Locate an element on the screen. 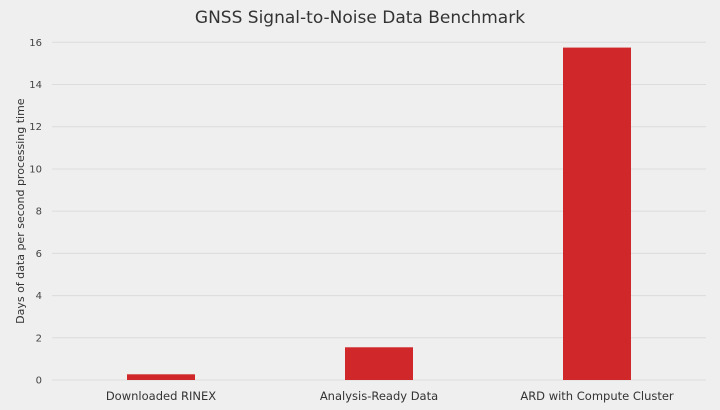 This screenshot has width=720, height=410. x-tick-label: ARD with Compute Cluster is located at coordinates (597, 396).